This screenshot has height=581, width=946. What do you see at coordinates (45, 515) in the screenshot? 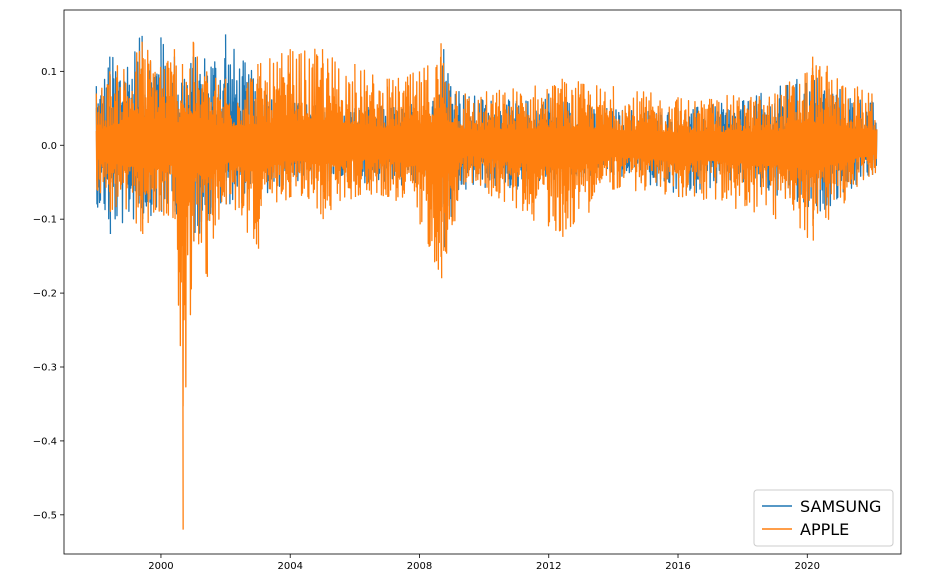
I see `y-tick-label: −0.5` at bounding box center [45, 515].